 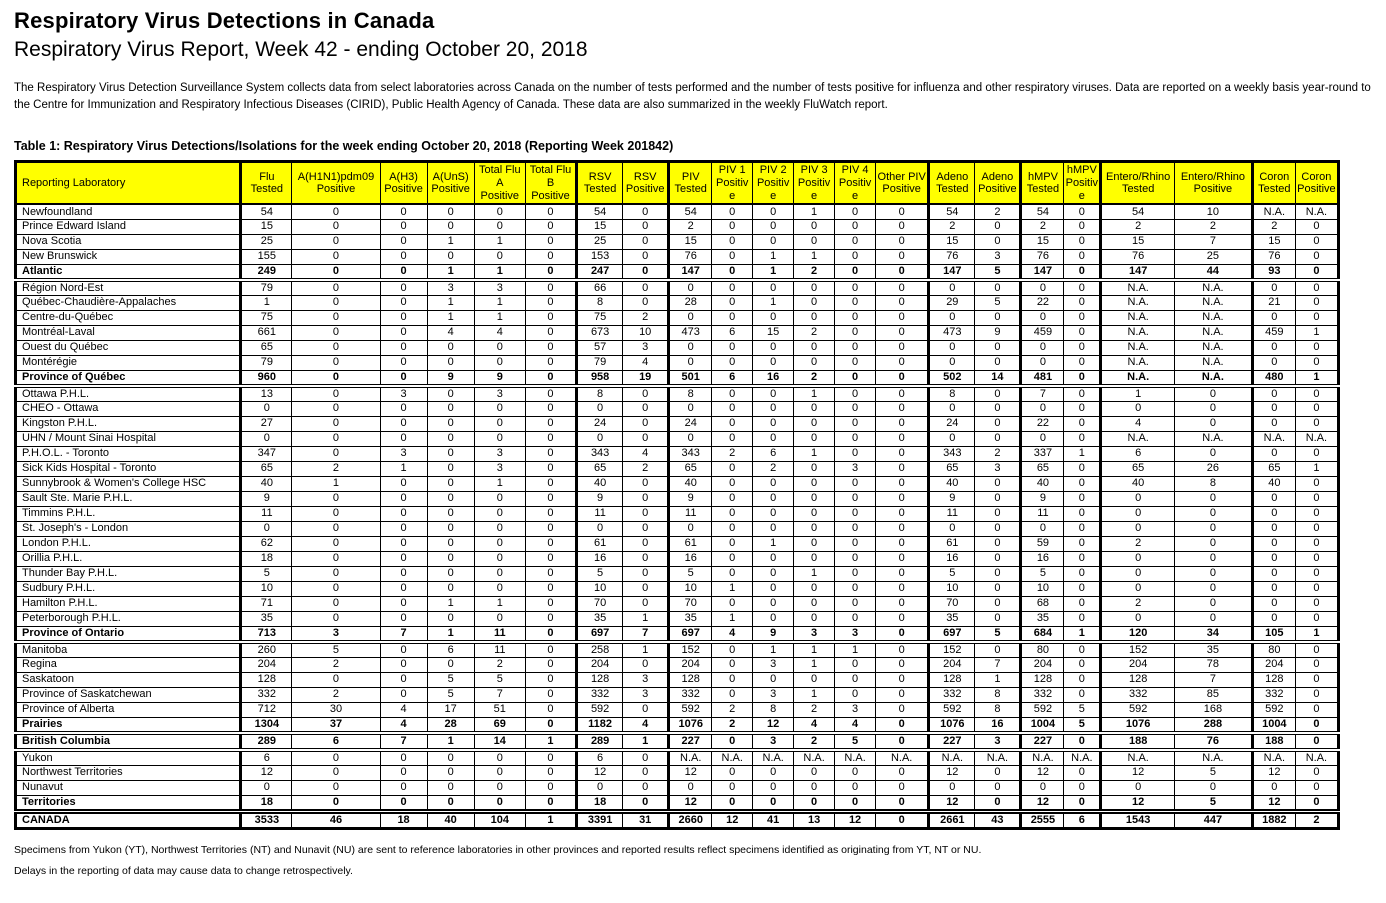 What do you see at coordinates (128, 742) in the screenshot?
I see `row-label: British Columbia` at bounding box center [128, 742].